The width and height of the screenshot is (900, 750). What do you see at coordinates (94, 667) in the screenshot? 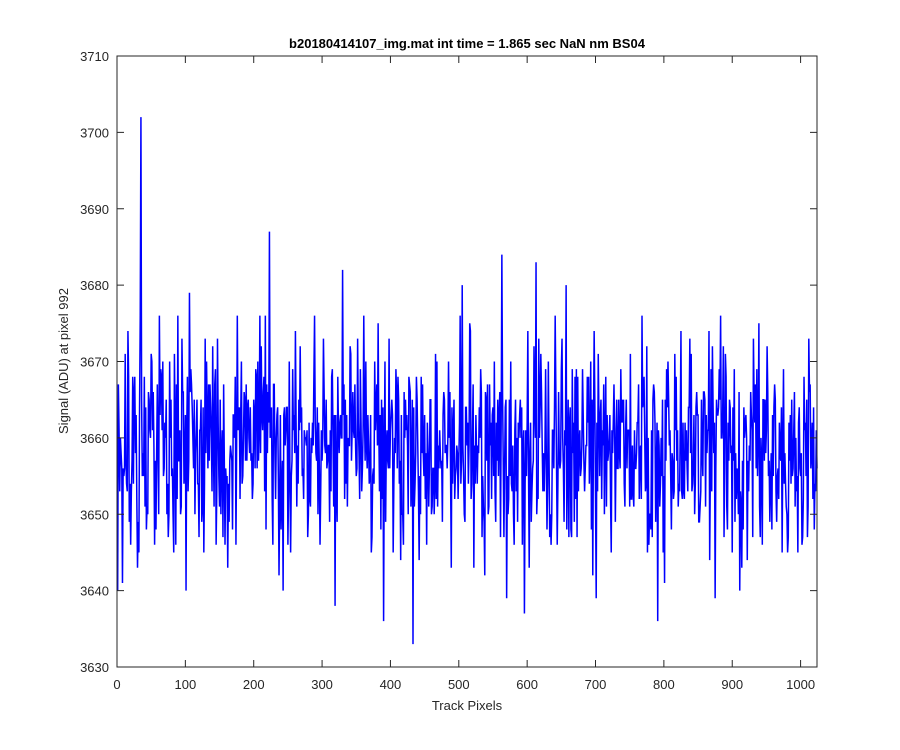
I see `y-tick-label: 3630` at bounding box center [94, 667].